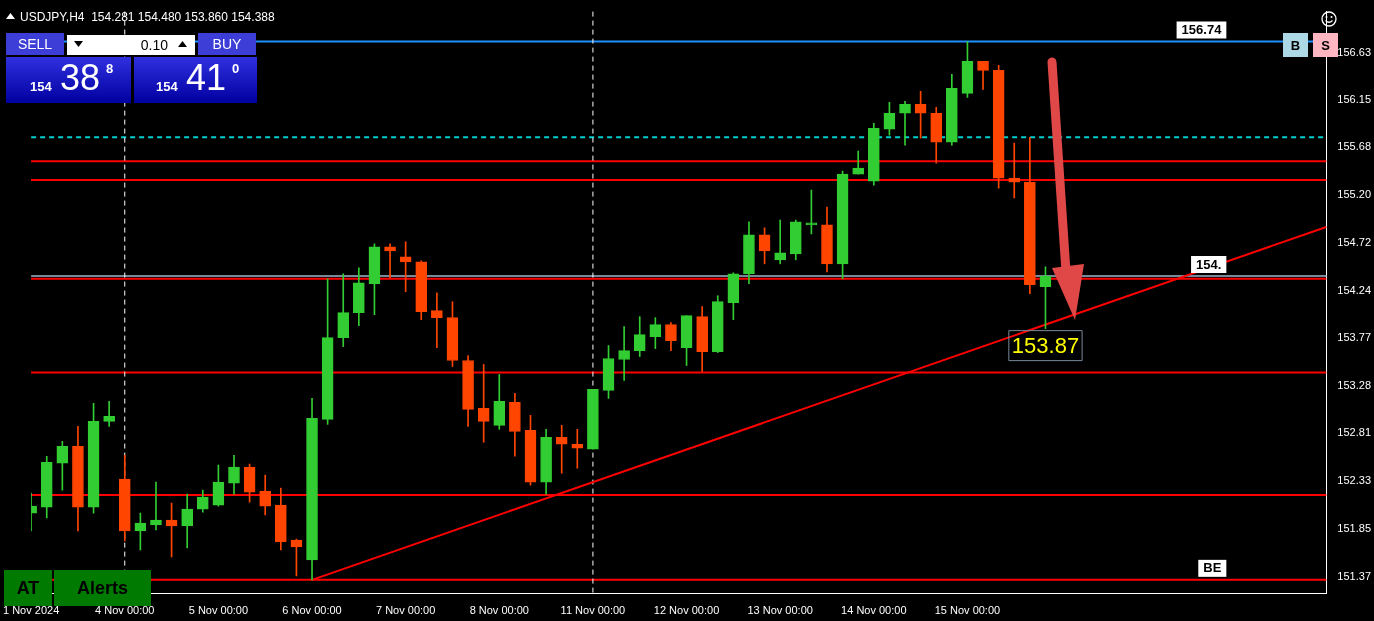 This screenshot has height=621, width=1374. Describe the element at coordinates (593, 610) in the screenshot. I see `x-tick-label: 11 Nov 00:00` at that location.